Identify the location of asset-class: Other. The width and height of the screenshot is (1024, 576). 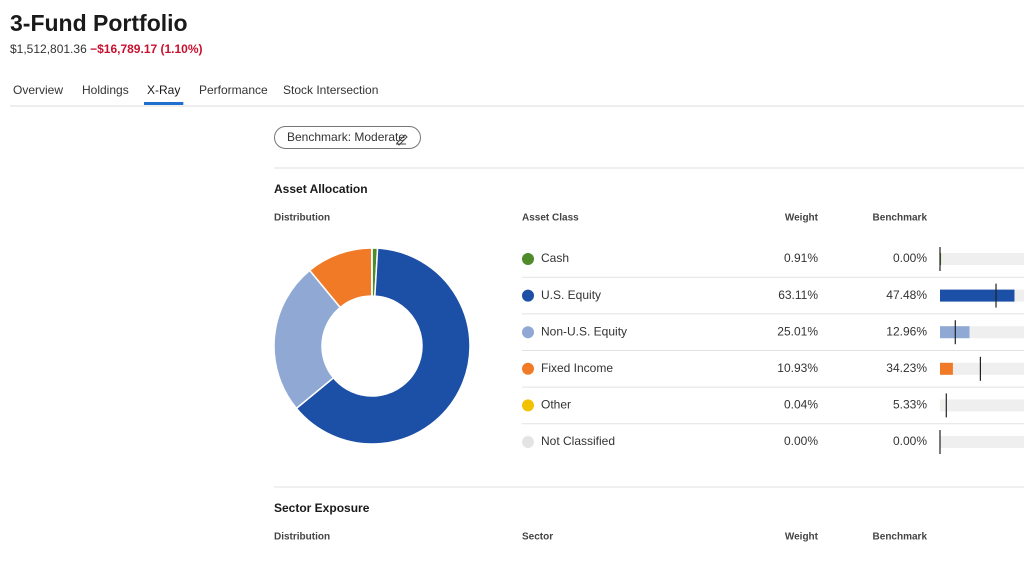
(556, 405).